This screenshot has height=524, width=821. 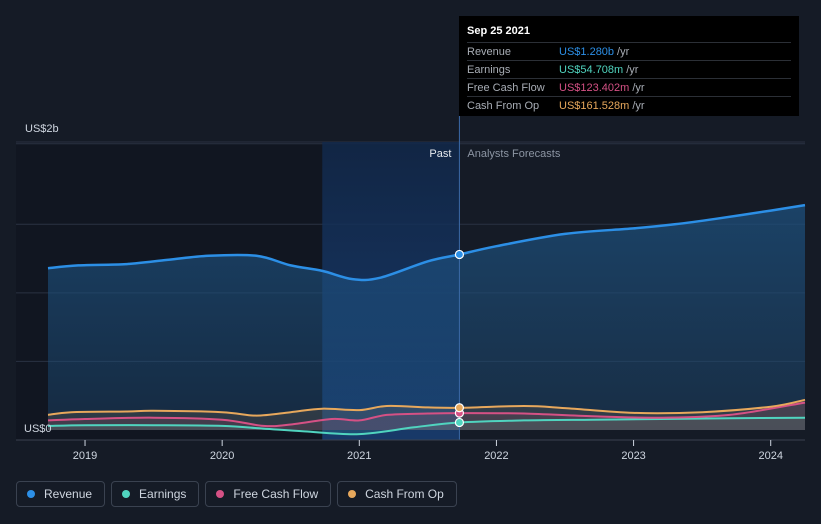 I want to click on marker-cash-from-op, so click(x=459, y=408).